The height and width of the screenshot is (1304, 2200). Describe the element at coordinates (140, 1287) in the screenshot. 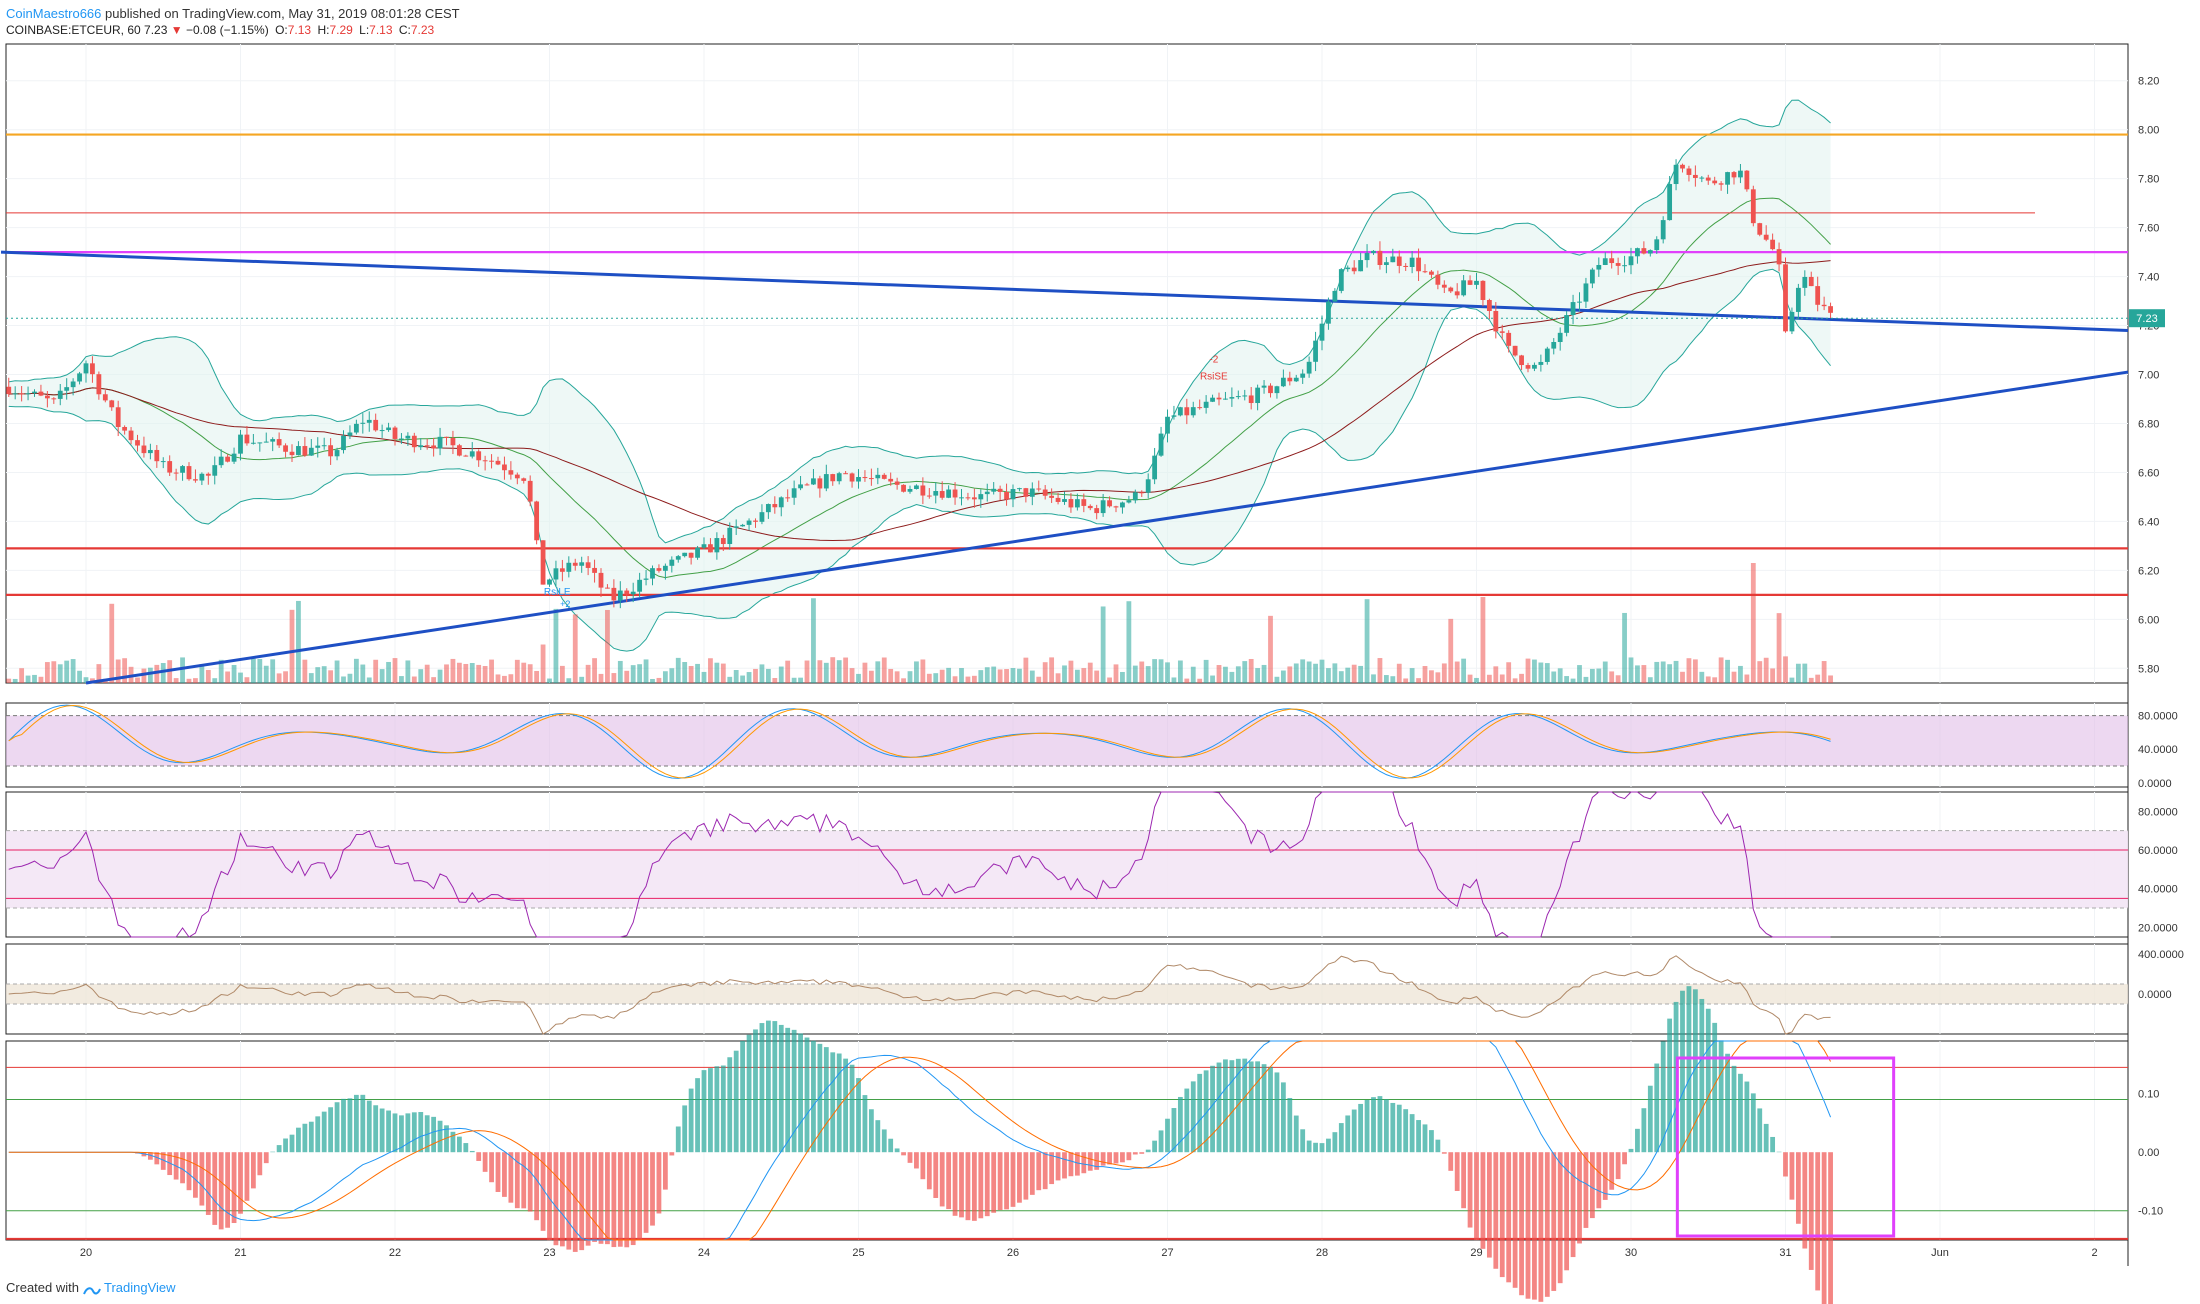

I see `tradingview-brand: TradingView` at that location.